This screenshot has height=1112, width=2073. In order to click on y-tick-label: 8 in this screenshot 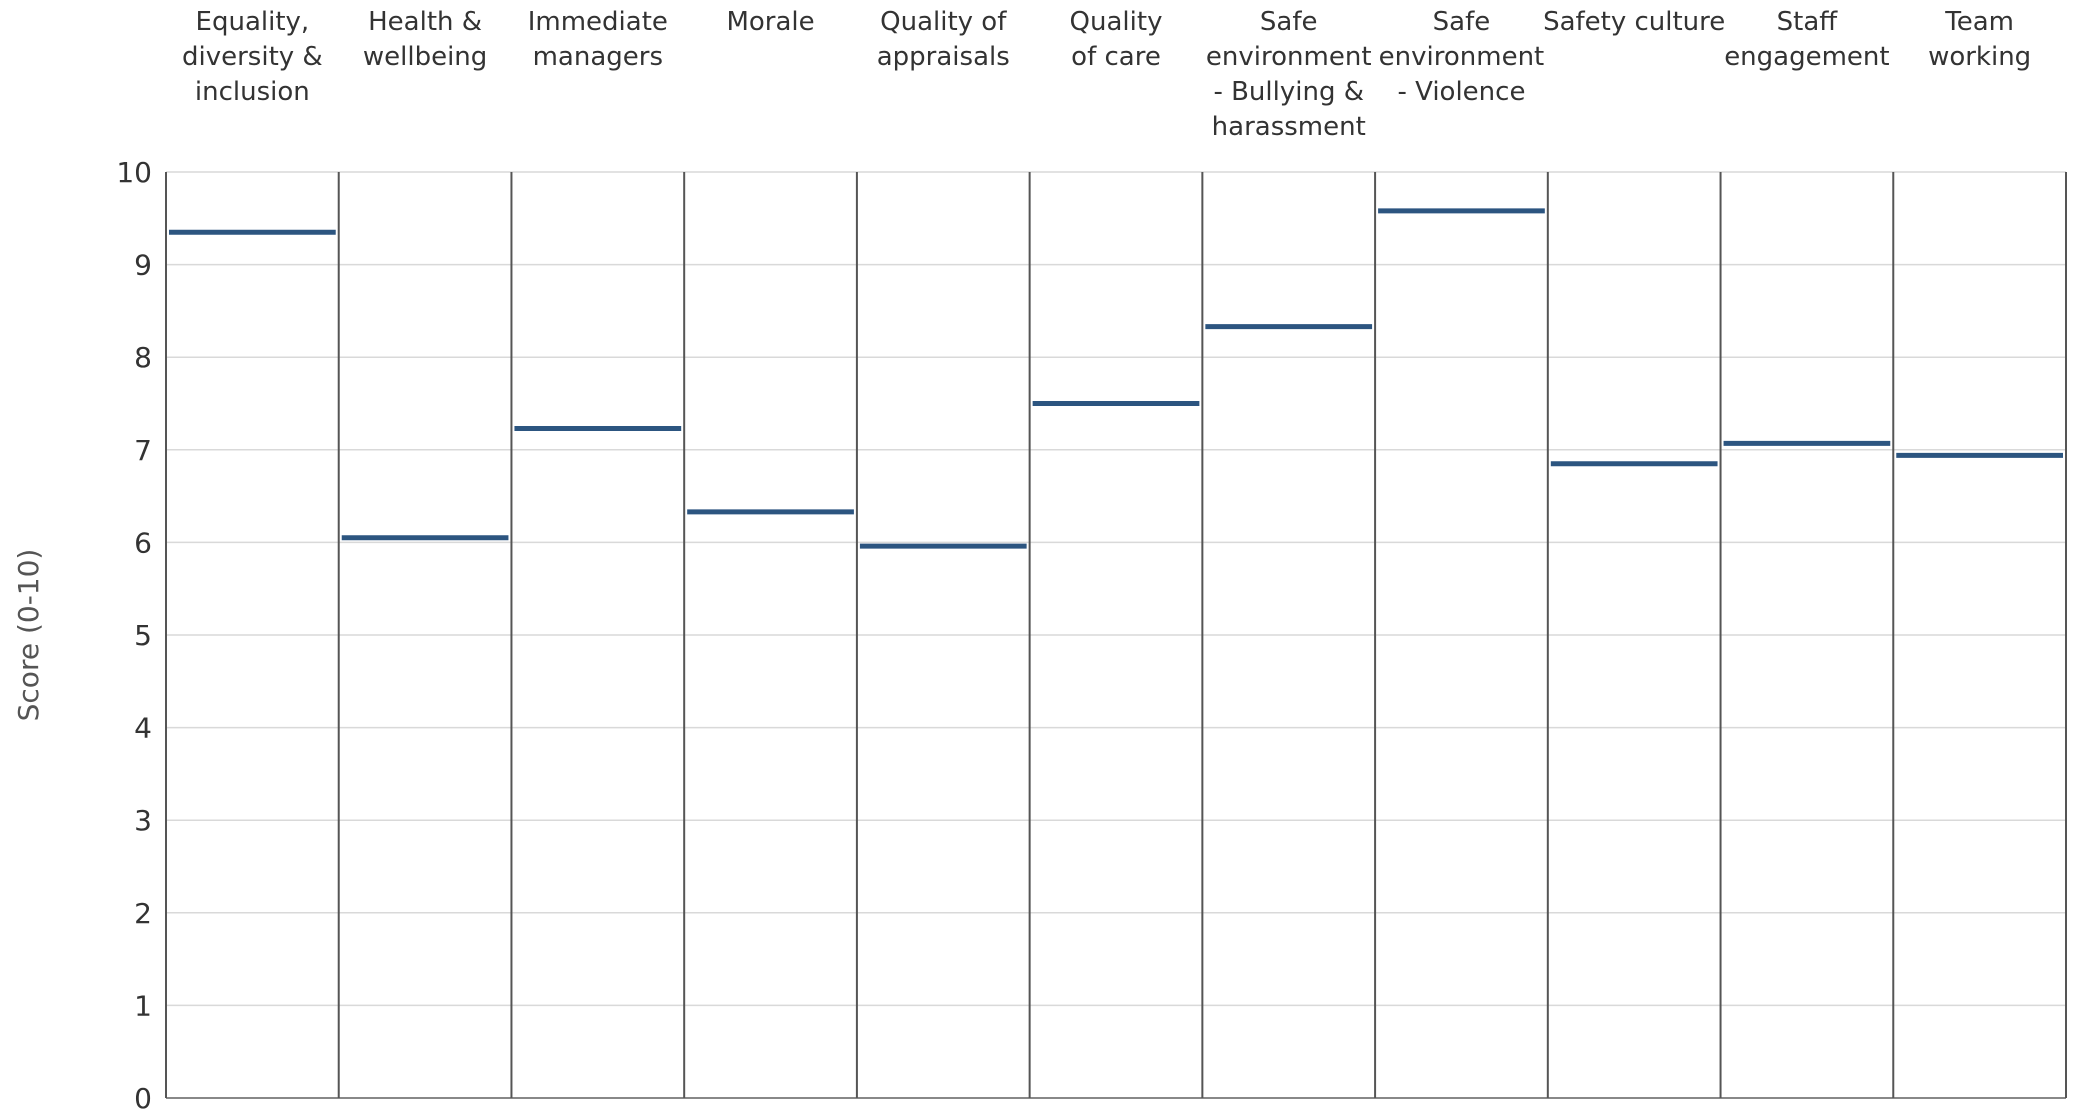, I will do `click(143, 357)`.